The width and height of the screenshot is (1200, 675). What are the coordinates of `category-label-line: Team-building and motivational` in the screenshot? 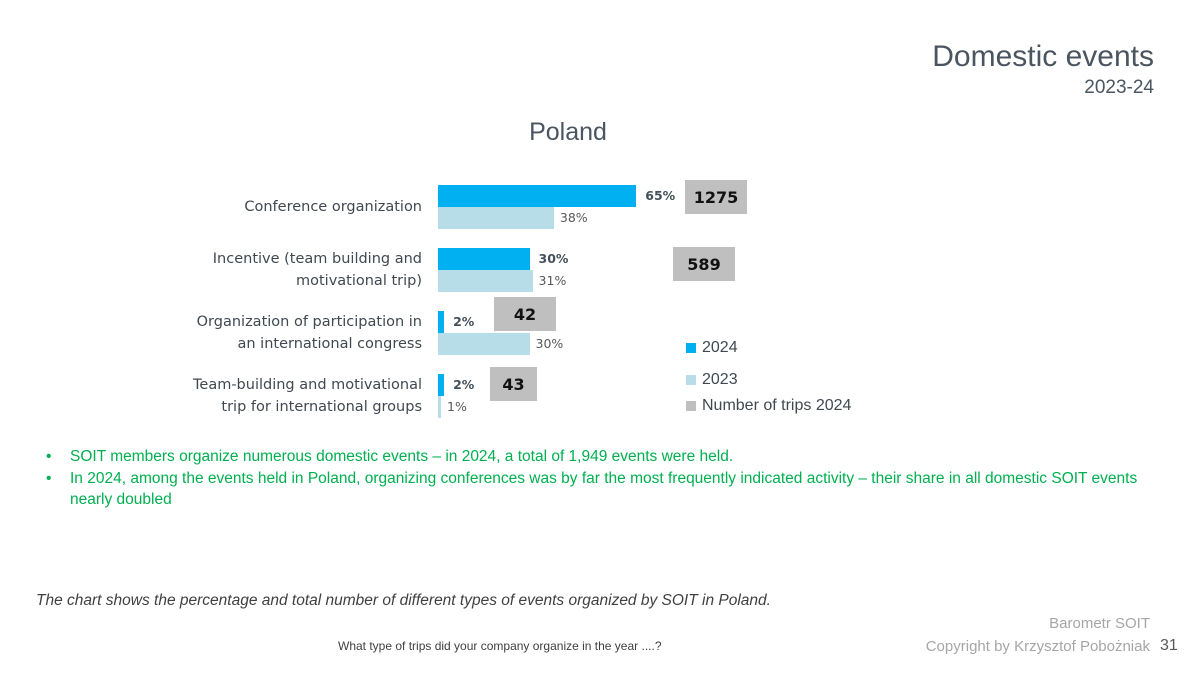 It's located at (307, 385).